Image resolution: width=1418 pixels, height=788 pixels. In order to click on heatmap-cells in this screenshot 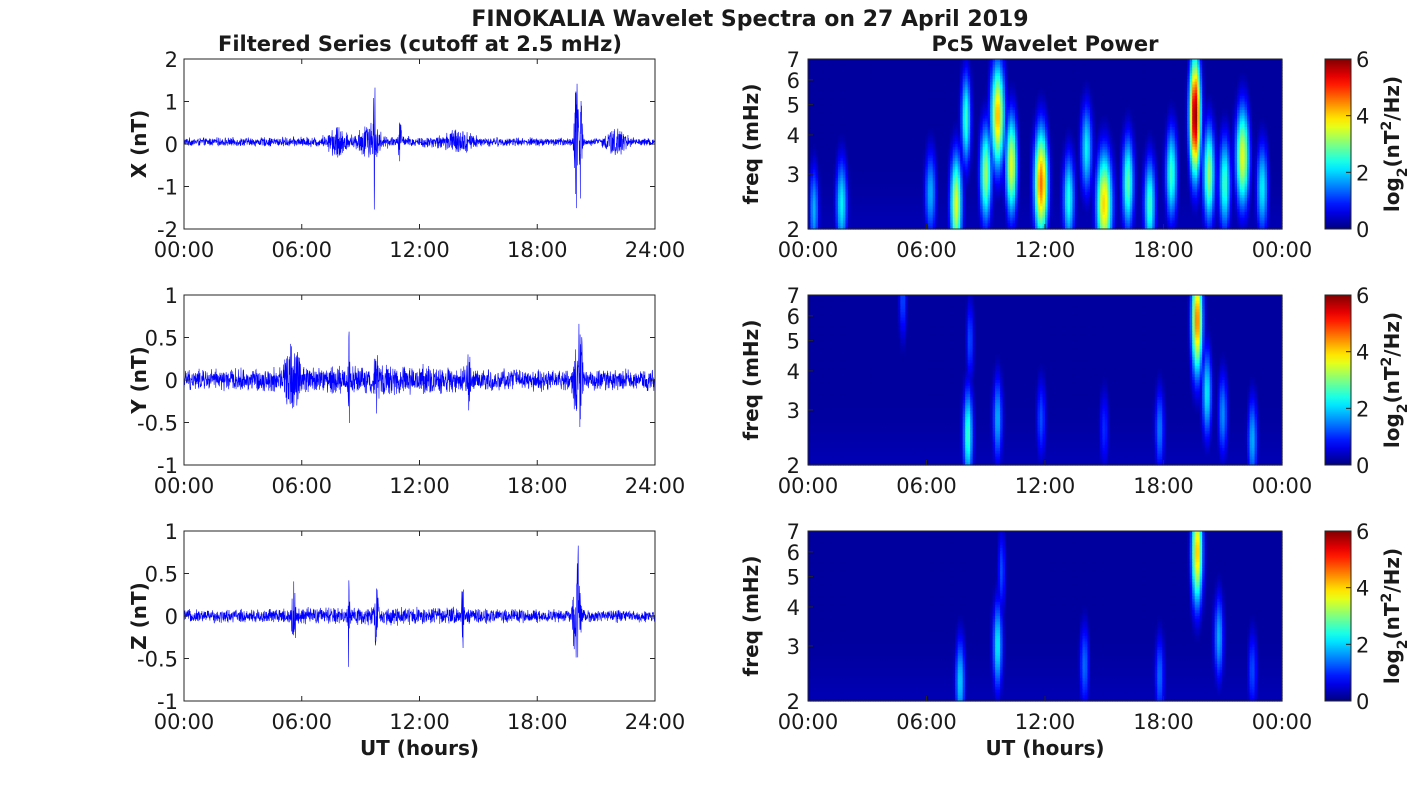, I will do `click(1045, 144)`.